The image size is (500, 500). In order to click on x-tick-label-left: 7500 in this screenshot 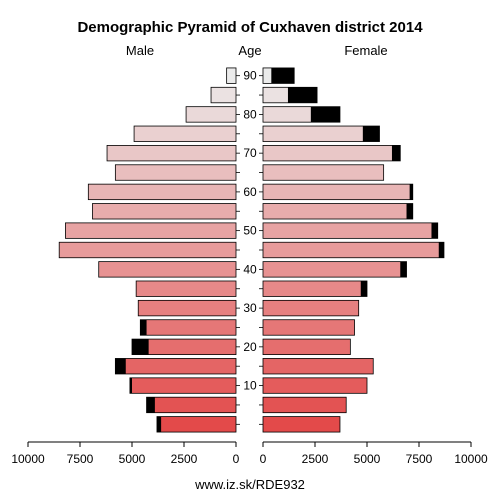, I will do `click(80, 459)`.